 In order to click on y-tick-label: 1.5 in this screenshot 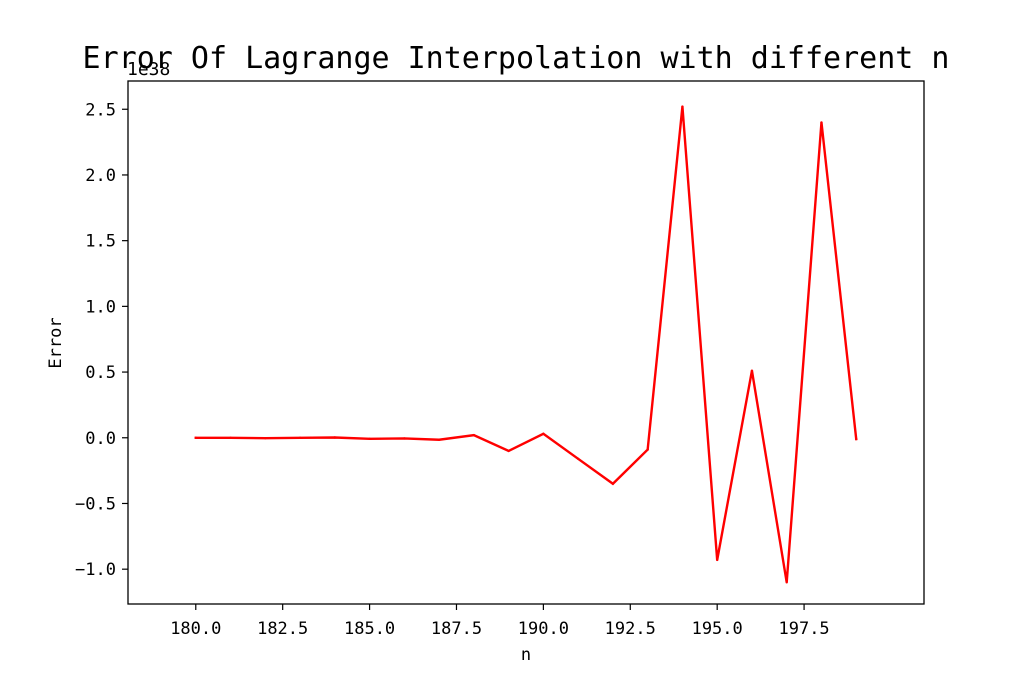, I will do `click(100, 242)`.